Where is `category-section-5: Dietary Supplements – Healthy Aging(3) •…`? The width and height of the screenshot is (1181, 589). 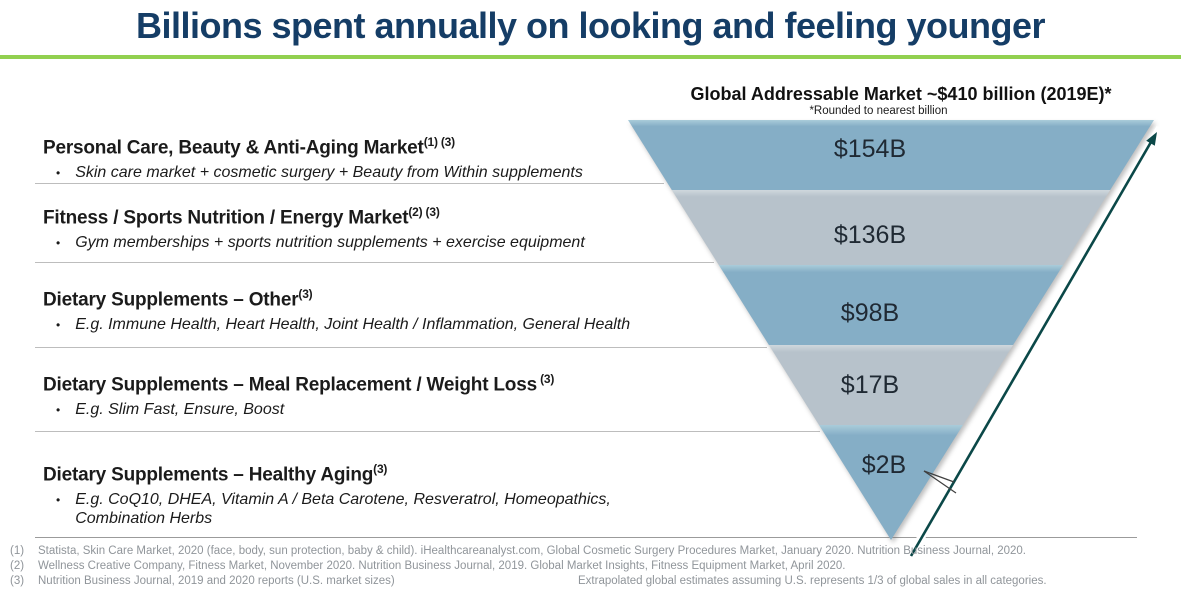 category-section-5: Dietary Supplements – Healthy Aging(3) •… is located at coordinates (373, 493).